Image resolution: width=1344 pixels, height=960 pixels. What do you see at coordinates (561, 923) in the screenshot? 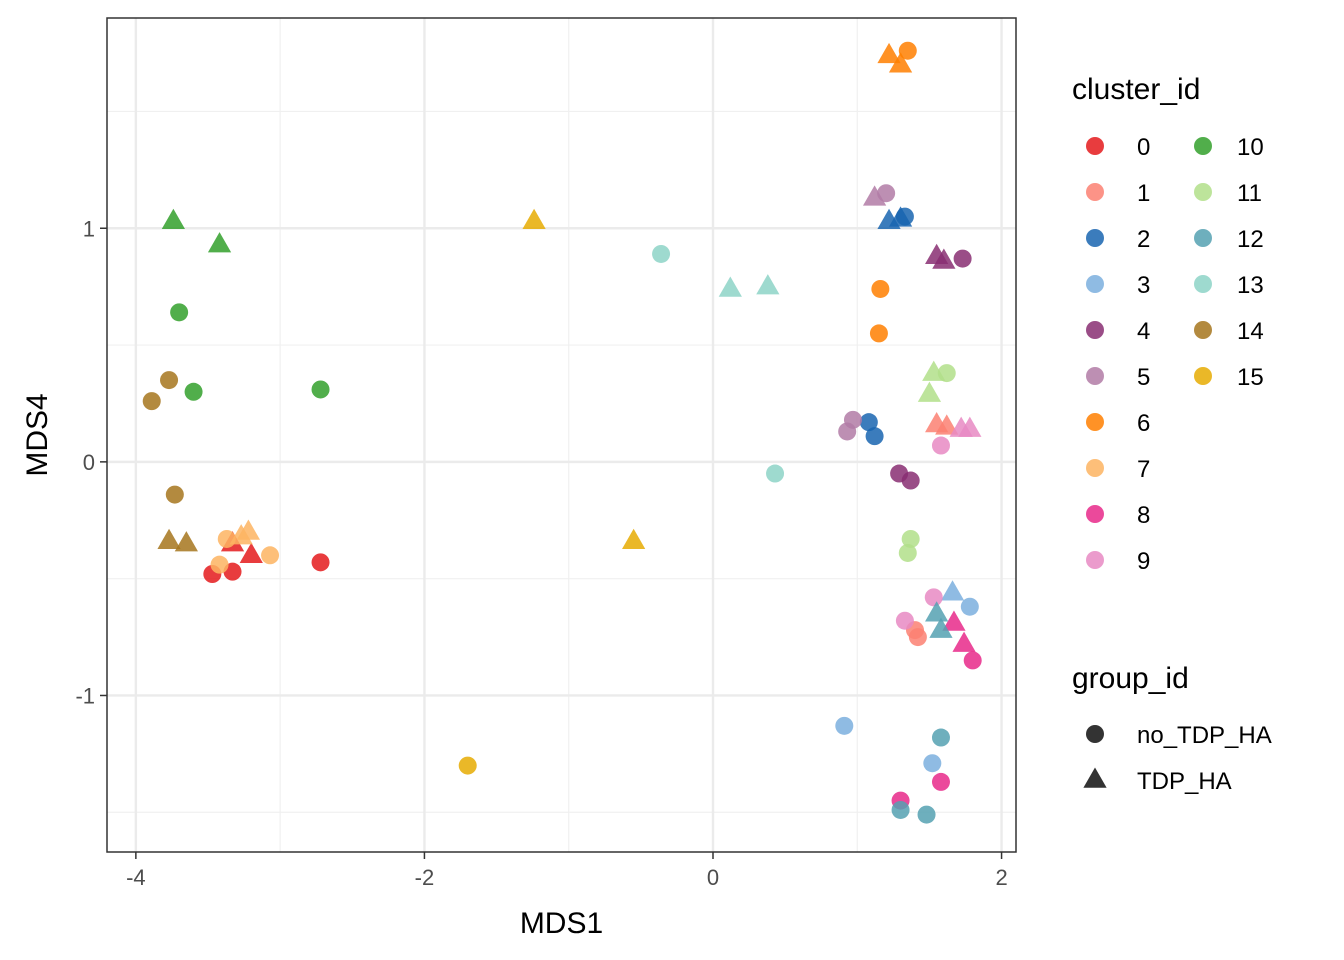
I see `x-axis-title: MDS1` at bounding box center [561, 923].